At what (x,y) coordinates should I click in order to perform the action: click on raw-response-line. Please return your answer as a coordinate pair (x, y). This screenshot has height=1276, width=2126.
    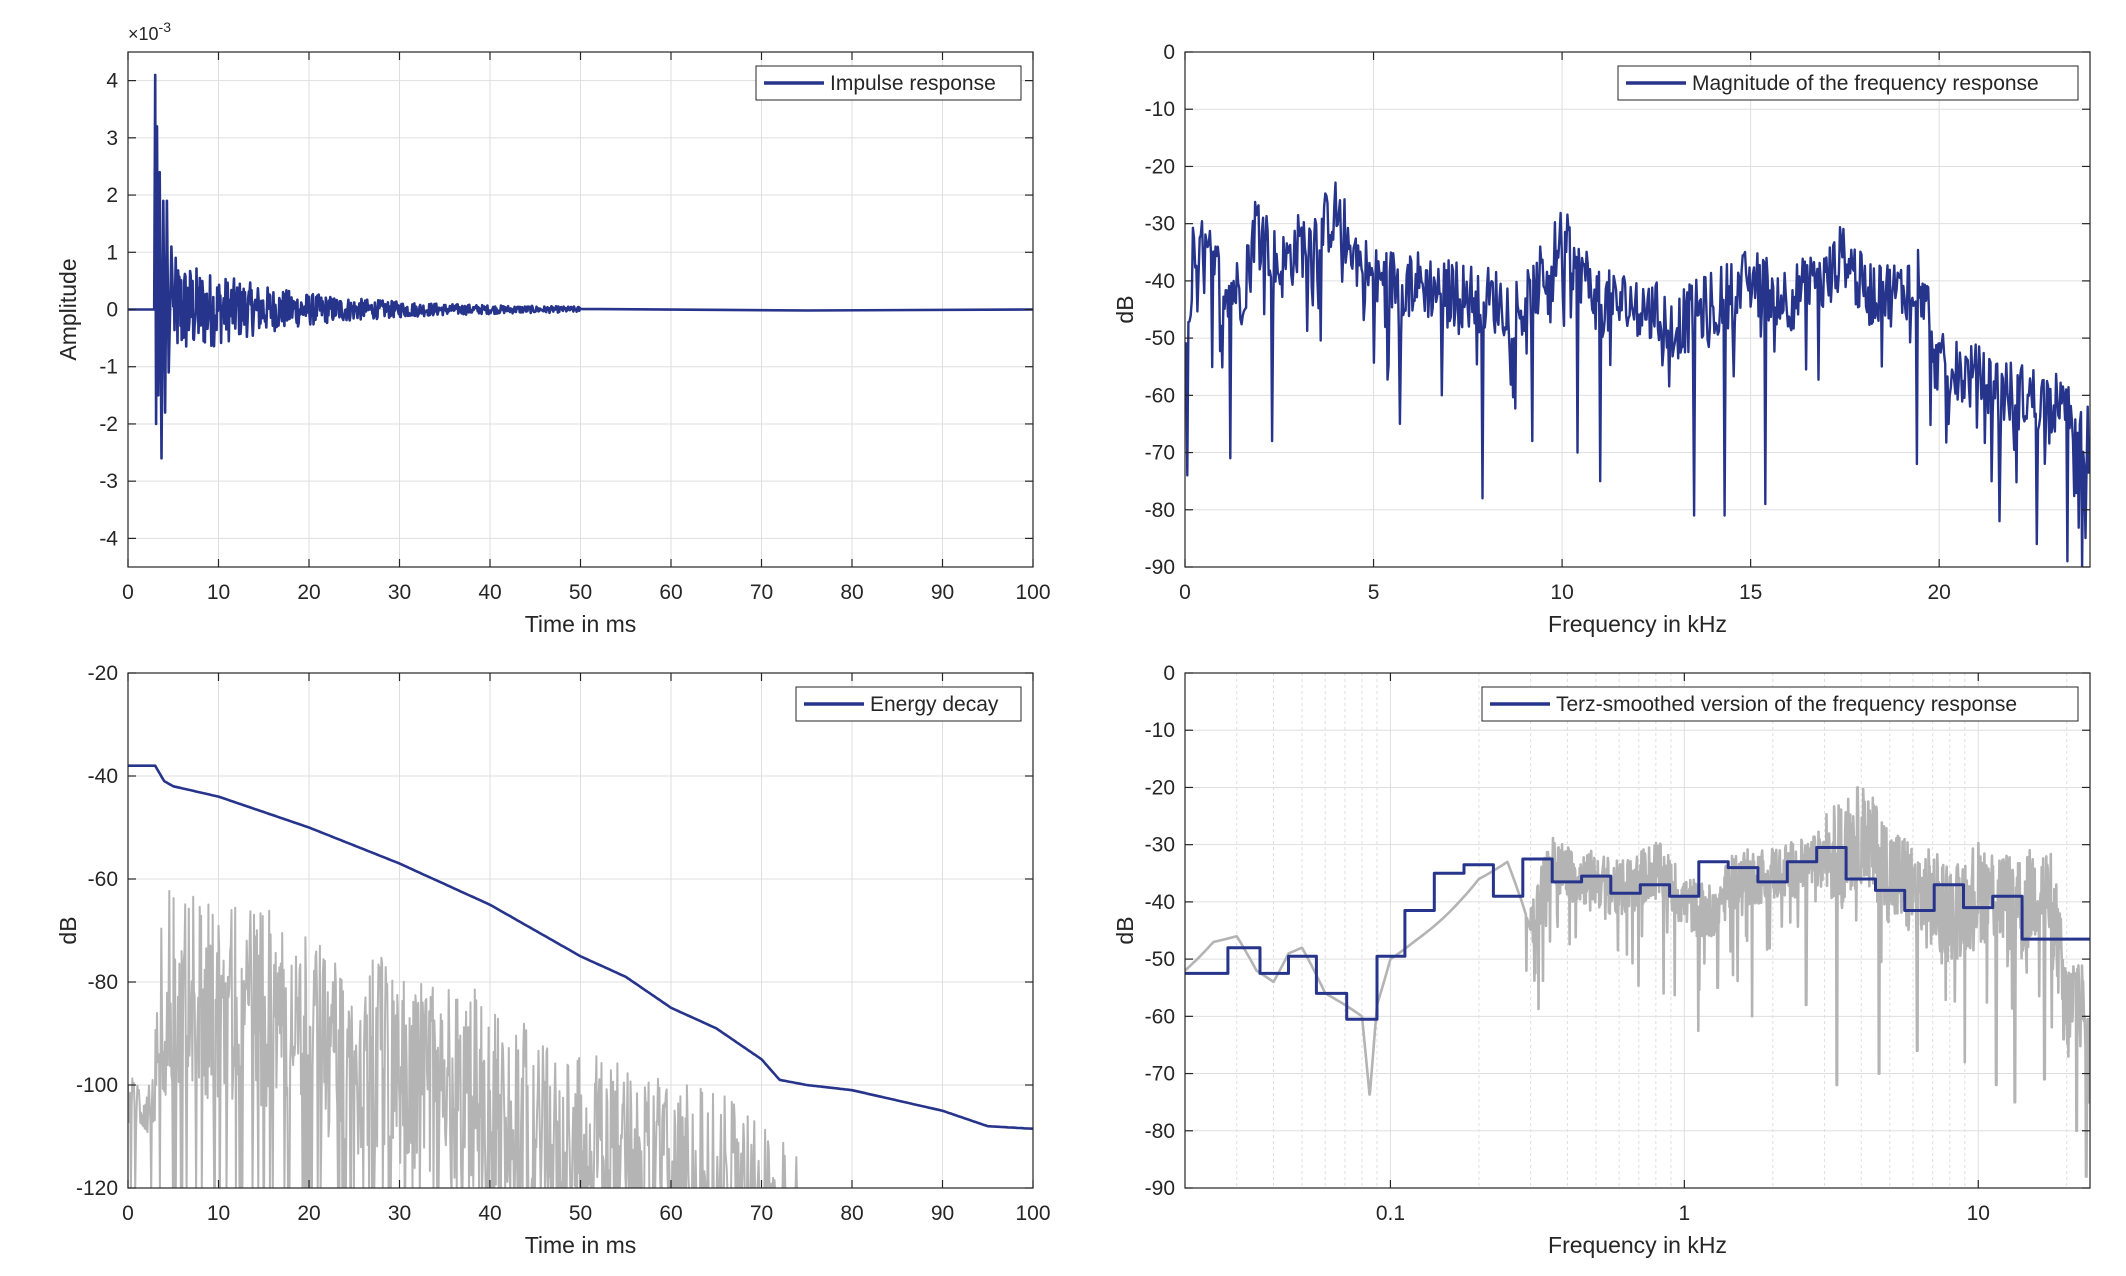
    Looking at the image, I should click on (1637, 981).